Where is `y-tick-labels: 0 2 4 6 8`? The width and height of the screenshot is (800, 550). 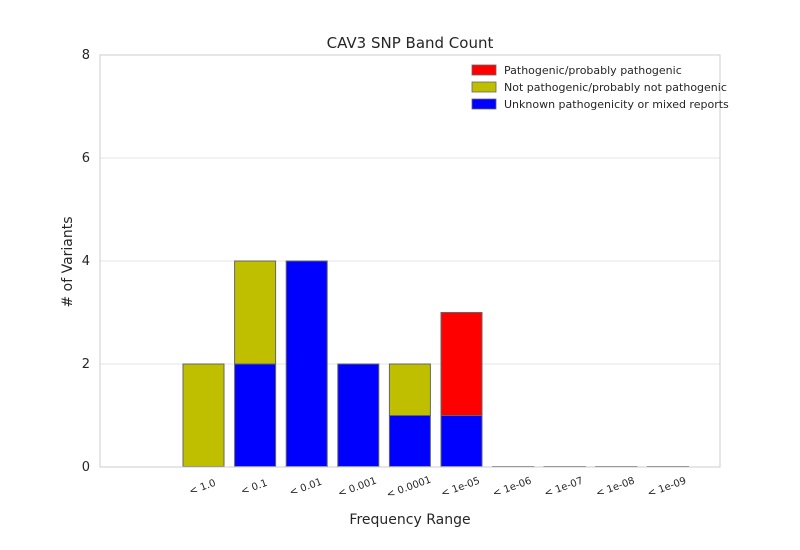
y-tick-labels: 0 2 4 6 8 is located at coordinates (86, 261).